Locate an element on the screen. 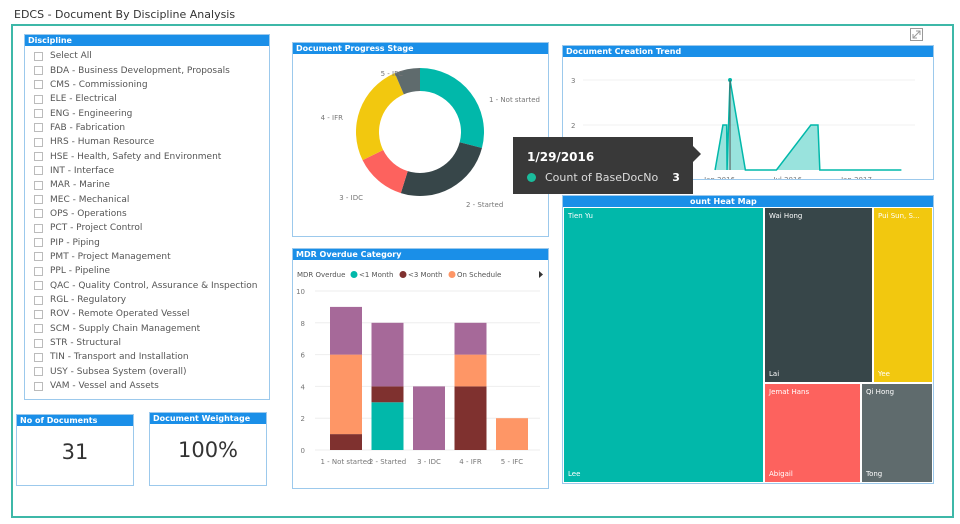  y-tick-label: 10 is located at coordinates (300, 292).